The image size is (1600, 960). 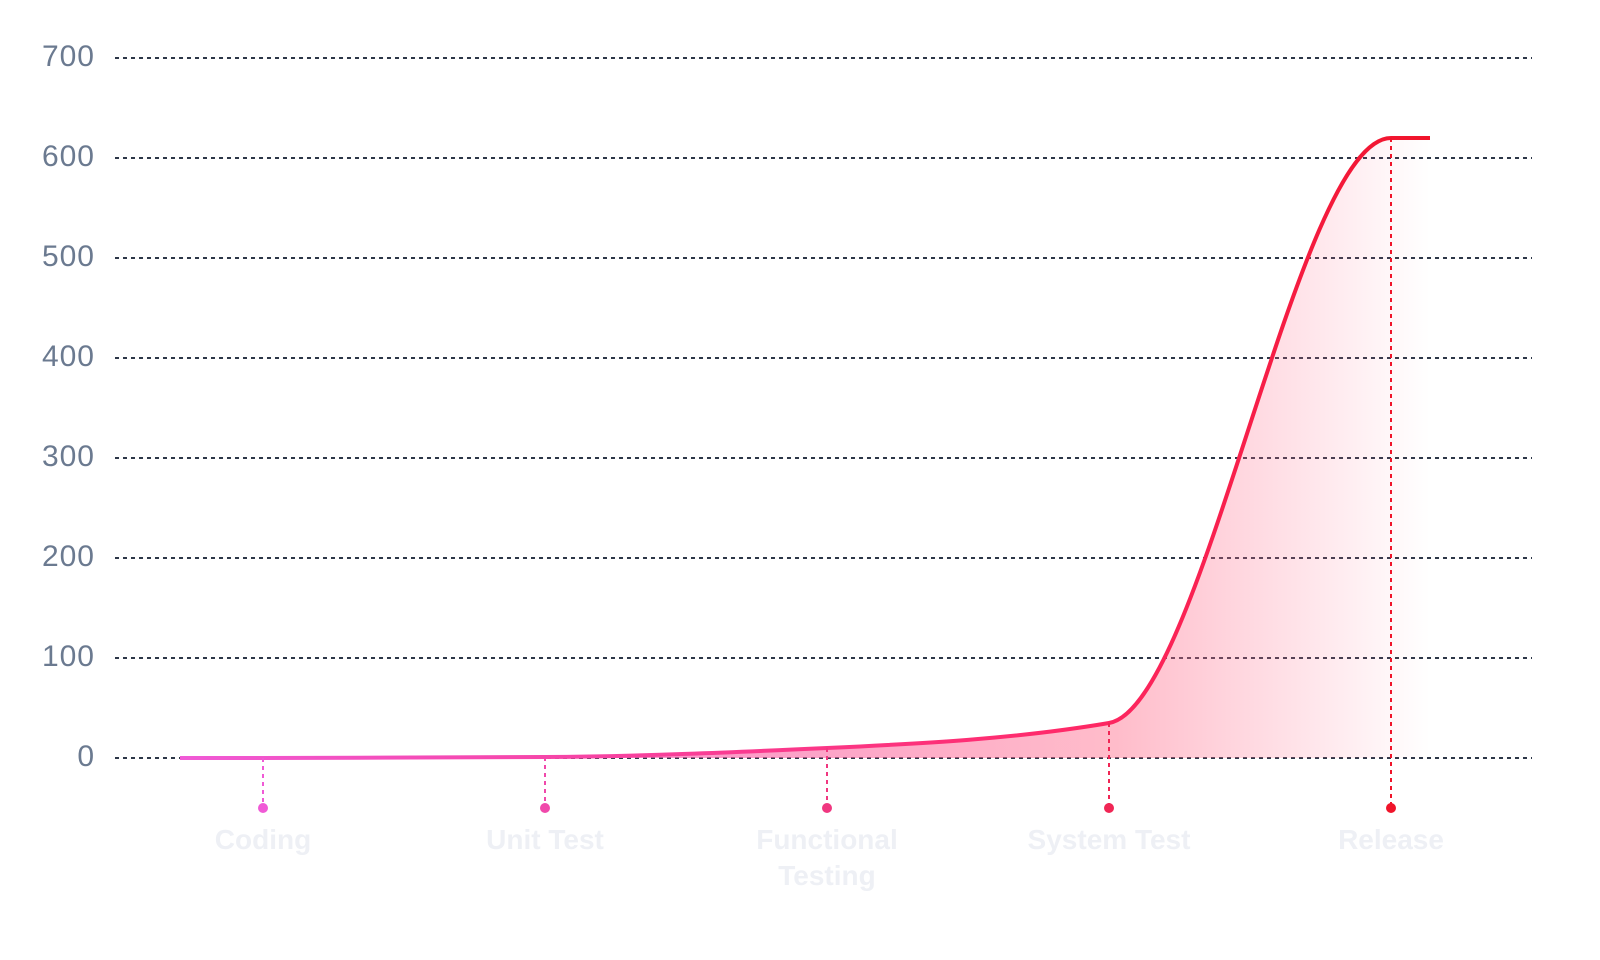 I want to click on y-tick-label: 500, so click(x=68, y=256).